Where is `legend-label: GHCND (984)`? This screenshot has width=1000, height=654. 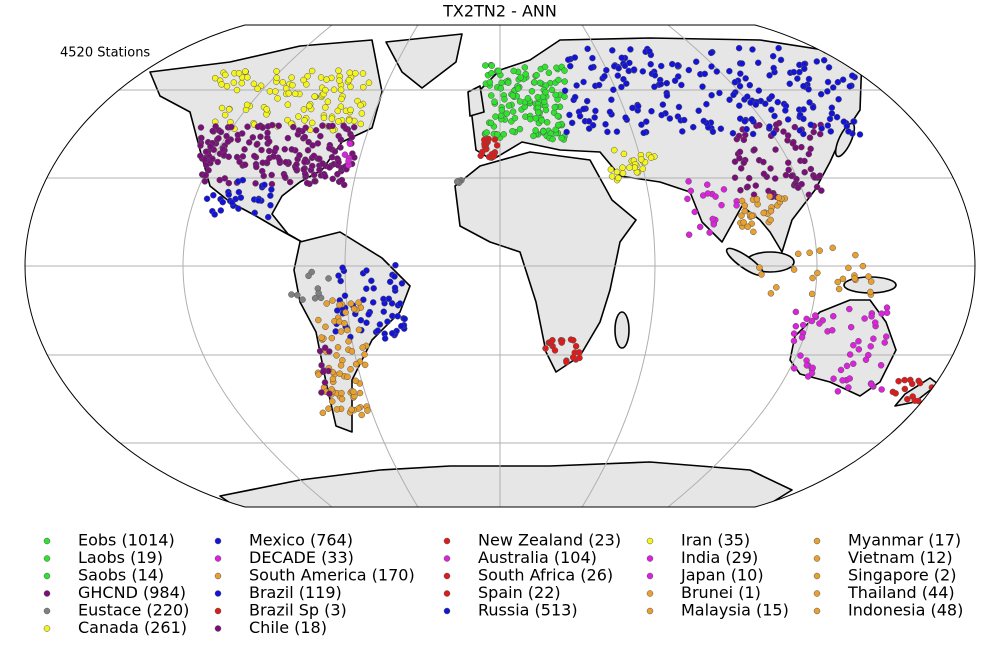
legend-label: GHCND (984) is located at coordinates (132, 592).